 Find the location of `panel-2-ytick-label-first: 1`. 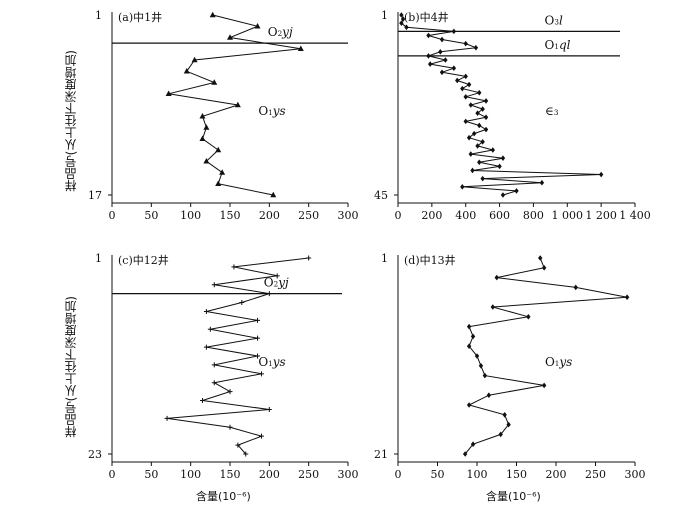

panel-2-ytick-label-first: 1 is located at coordinates (384, 15).